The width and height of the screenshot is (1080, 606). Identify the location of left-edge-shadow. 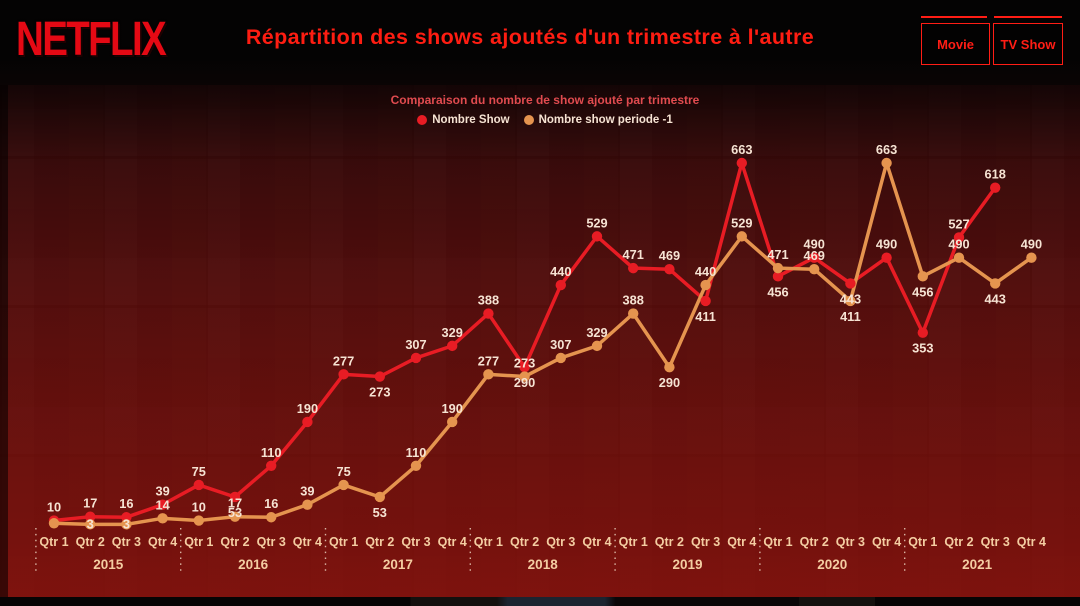
(4, 341).